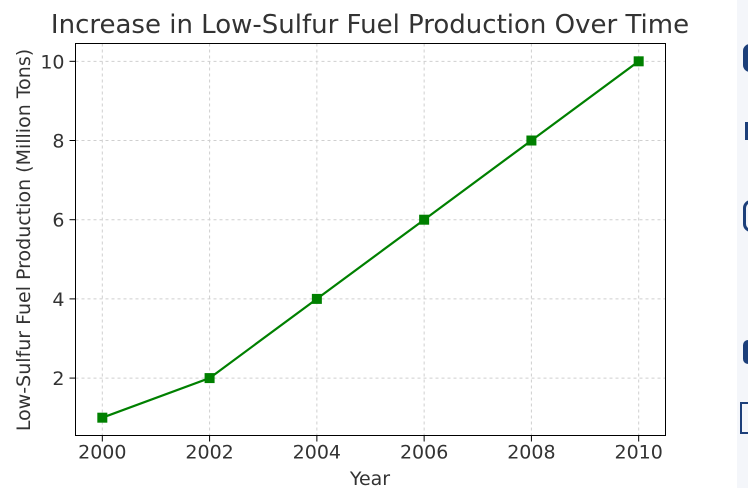 This screenshot has width=748, height=488. Describe the element at coordinates (369, 478) in the screenshot. I see `x-axis-label: Year` at that location.